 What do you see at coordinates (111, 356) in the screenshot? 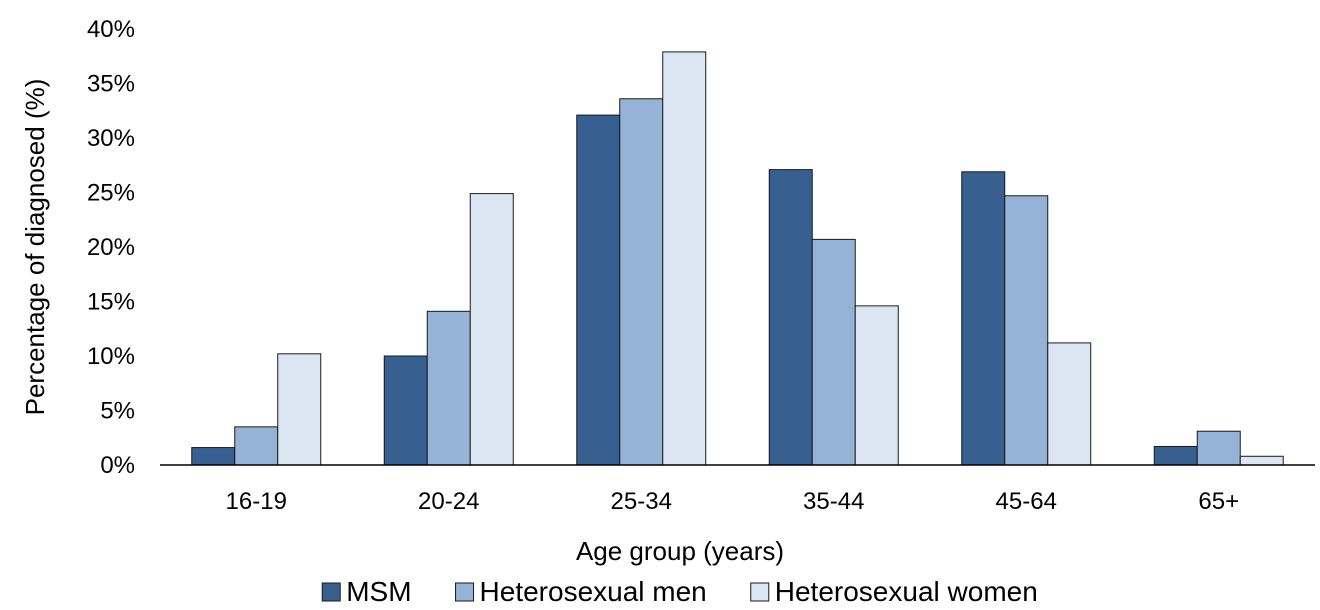
I see `y-tick-label: 10%` at bounding box center [111, 356].